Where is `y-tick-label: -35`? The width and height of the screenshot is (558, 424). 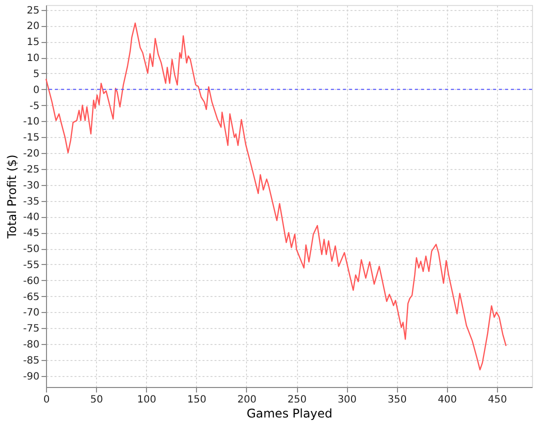 y-tick-label: -35 is located at coordinates (31, 202).